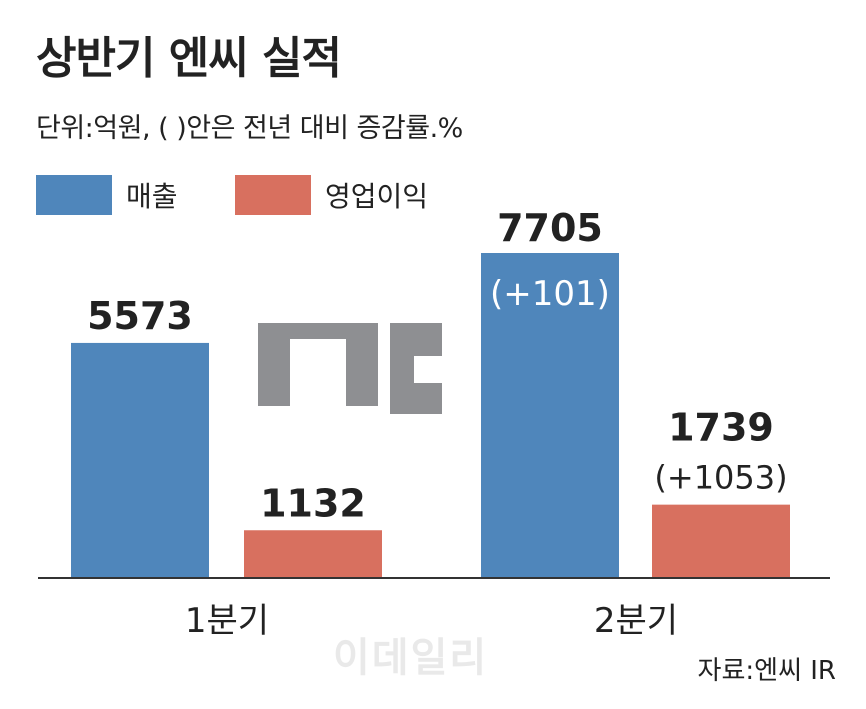  Describe the element at coordinates (313, 554) in the screenshot. I see `bar-operating-profit-q1` at that location.